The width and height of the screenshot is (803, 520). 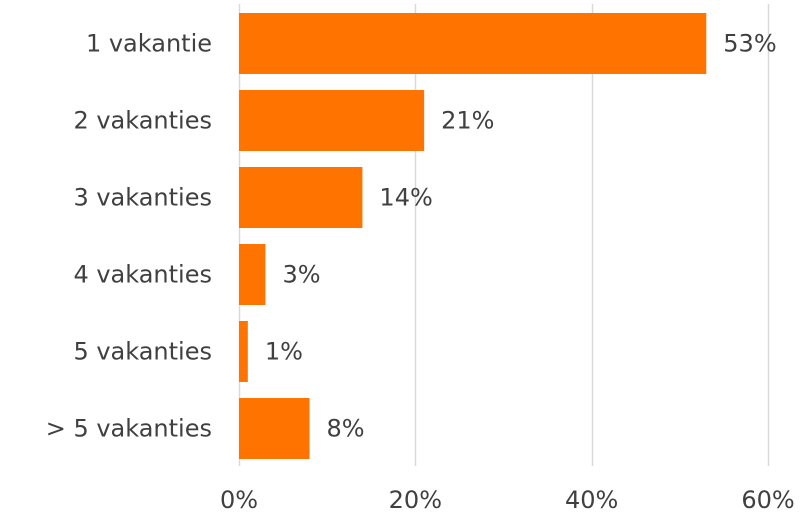 What do you see at coordinates (749, 44) in the screenshot?
I see `data-label: 53%` at bounding box center [749, 44].